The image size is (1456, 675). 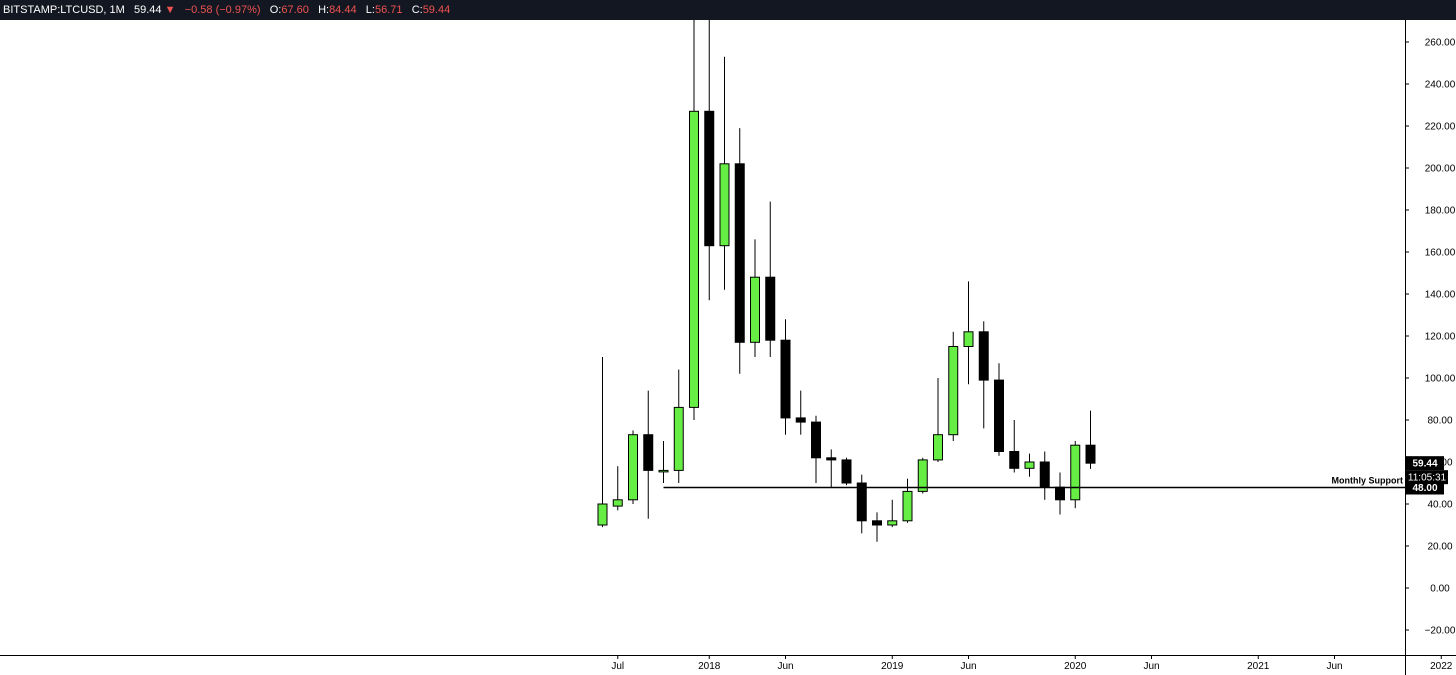 I want to click on y-tick-label: 40.00, so click(x=1439, y=505).